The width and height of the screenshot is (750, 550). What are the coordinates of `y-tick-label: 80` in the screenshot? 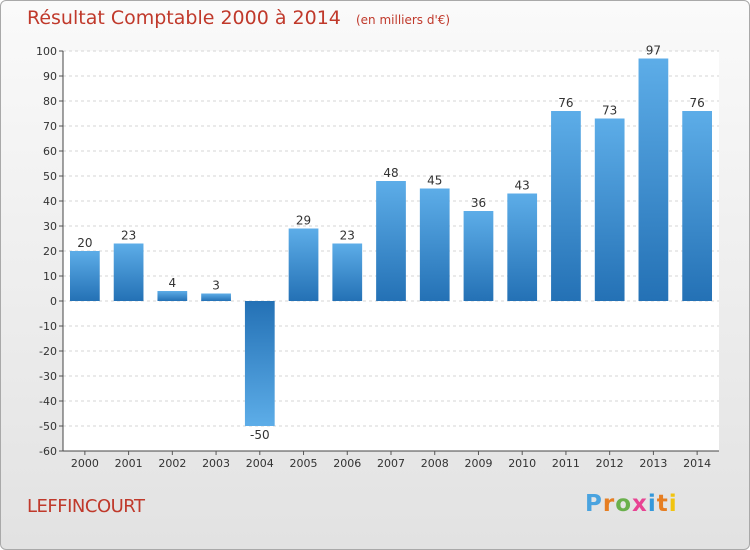 It's located at (50, 101).